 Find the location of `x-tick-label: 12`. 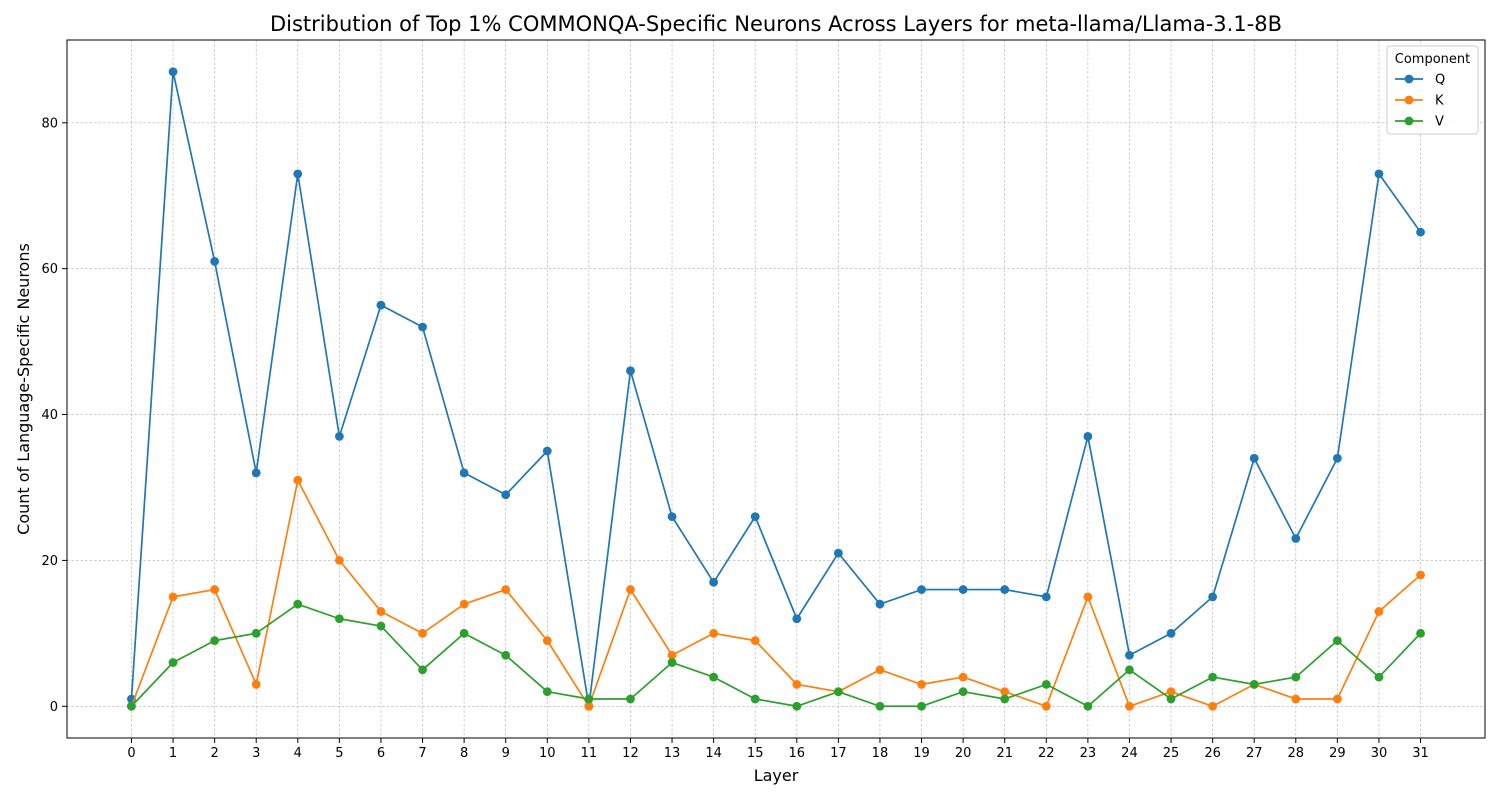

x-tick-label: 12 is located at coordinates (630, 753).